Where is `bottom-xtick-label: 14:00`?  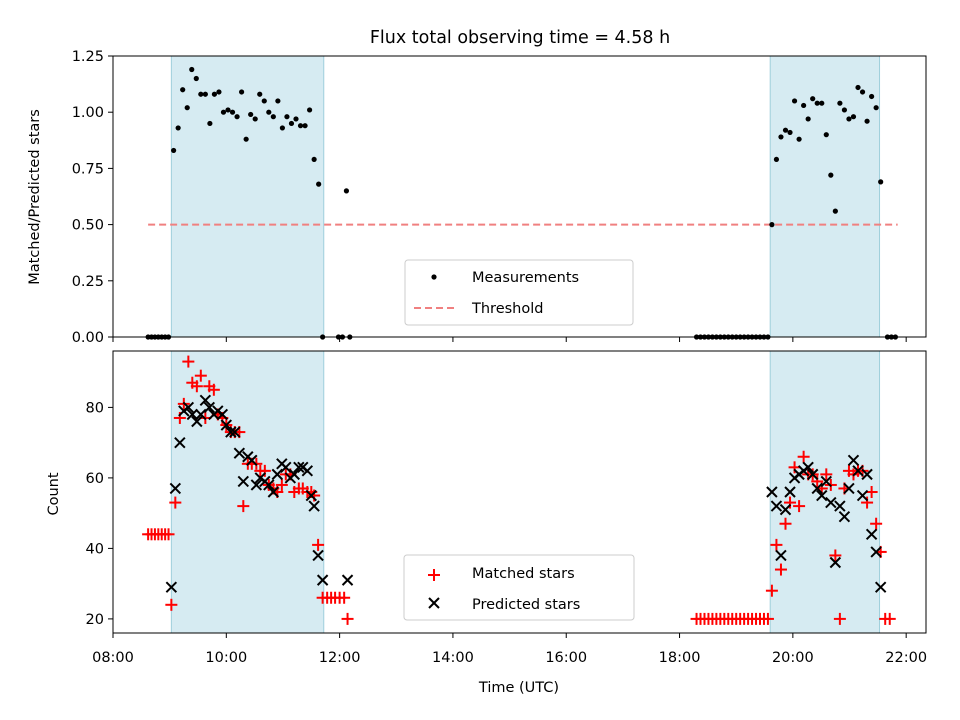
bottom-xtick-label: 14:00 is located at coordinates (453, 658).